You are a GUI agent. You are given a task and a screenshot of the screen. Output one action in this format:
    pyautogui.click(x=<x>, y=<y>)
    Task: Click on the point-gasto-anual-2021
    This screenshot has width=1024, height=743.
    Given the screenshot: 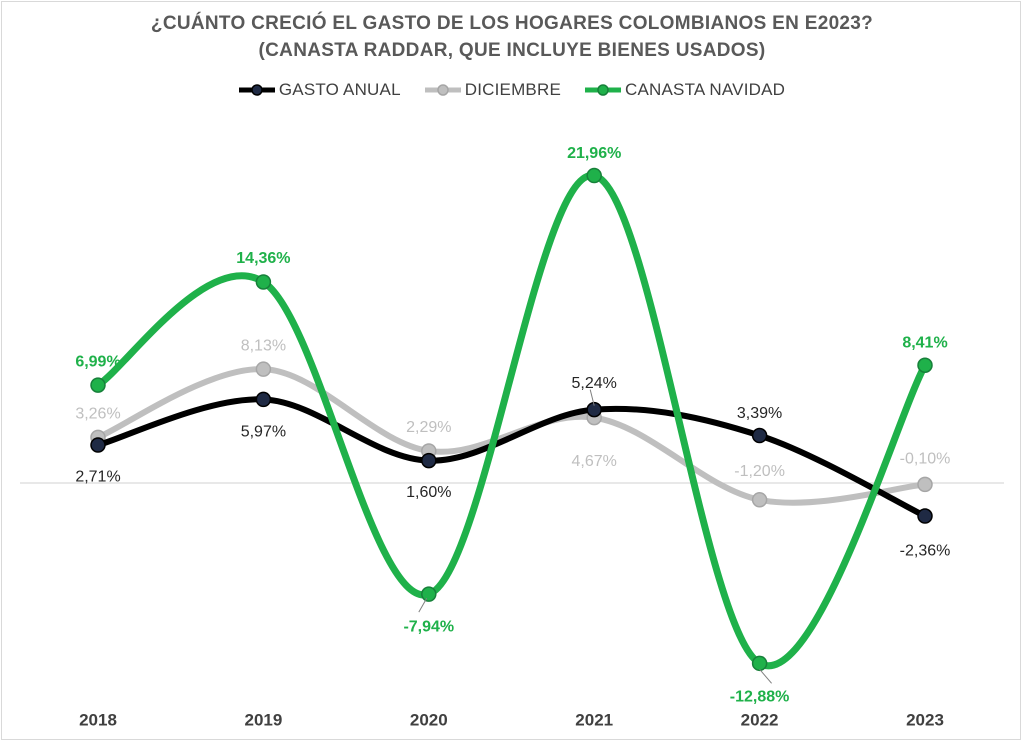 What is the action you would take?
    pyautogui.click(x=594, y=409)
    